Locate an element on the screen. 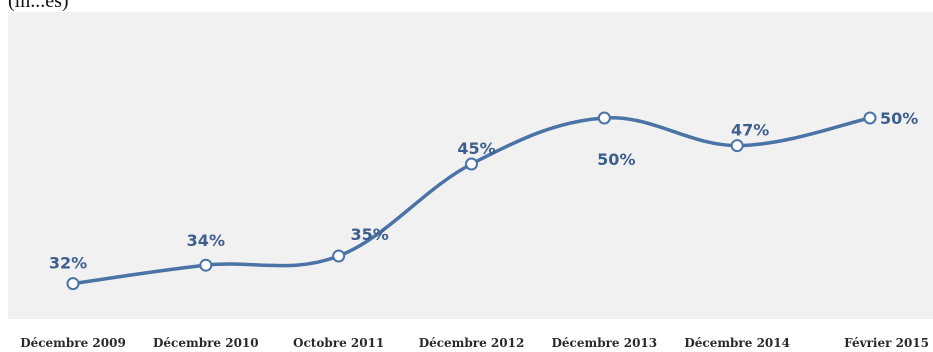 Image resolution: width=933 pixels, height=352 pixels. data-label-1: 32% is located at coordinates (68, 263).